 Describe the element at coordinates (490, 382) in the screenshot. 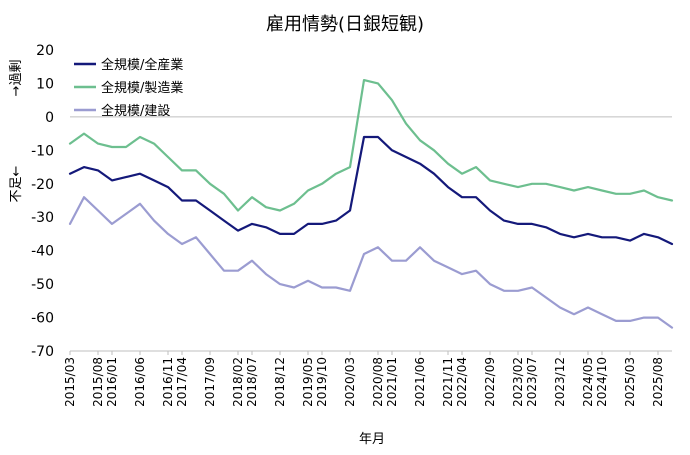

I see `x-tick-label: 2022/09` at that location.